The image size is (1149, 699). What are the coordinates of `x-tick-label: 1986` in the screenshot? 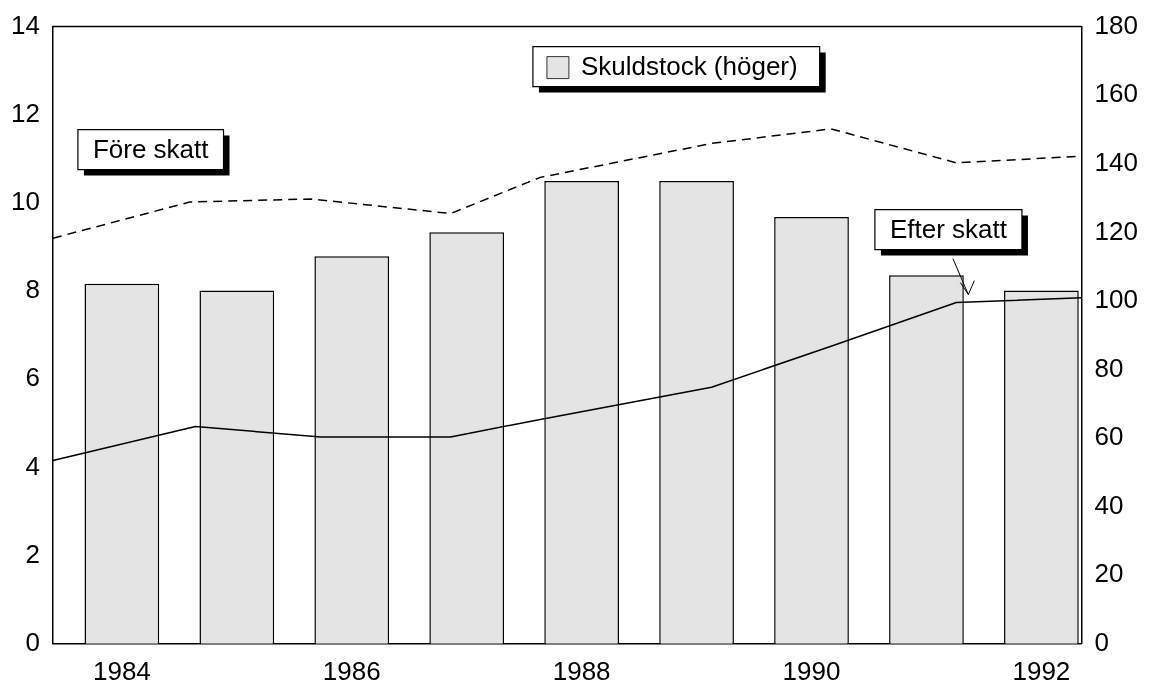 It's located at (351, 670).